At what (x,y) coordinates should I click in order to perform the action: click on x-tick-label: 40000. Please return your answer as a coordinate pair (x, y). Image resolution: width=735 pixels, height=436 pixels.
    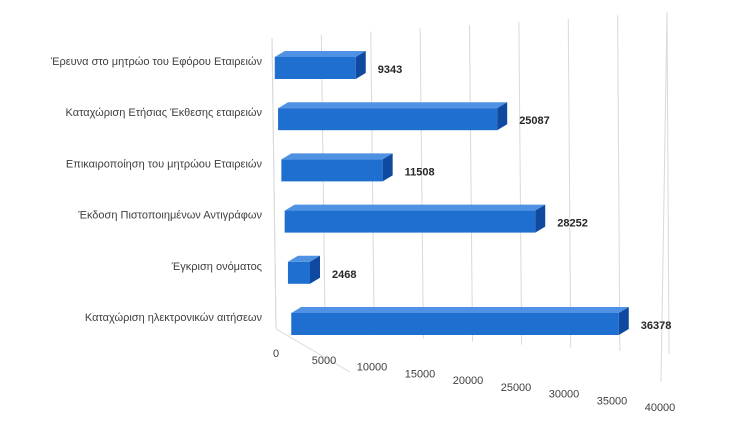
    Looking at the image, I should click on (660, 408).